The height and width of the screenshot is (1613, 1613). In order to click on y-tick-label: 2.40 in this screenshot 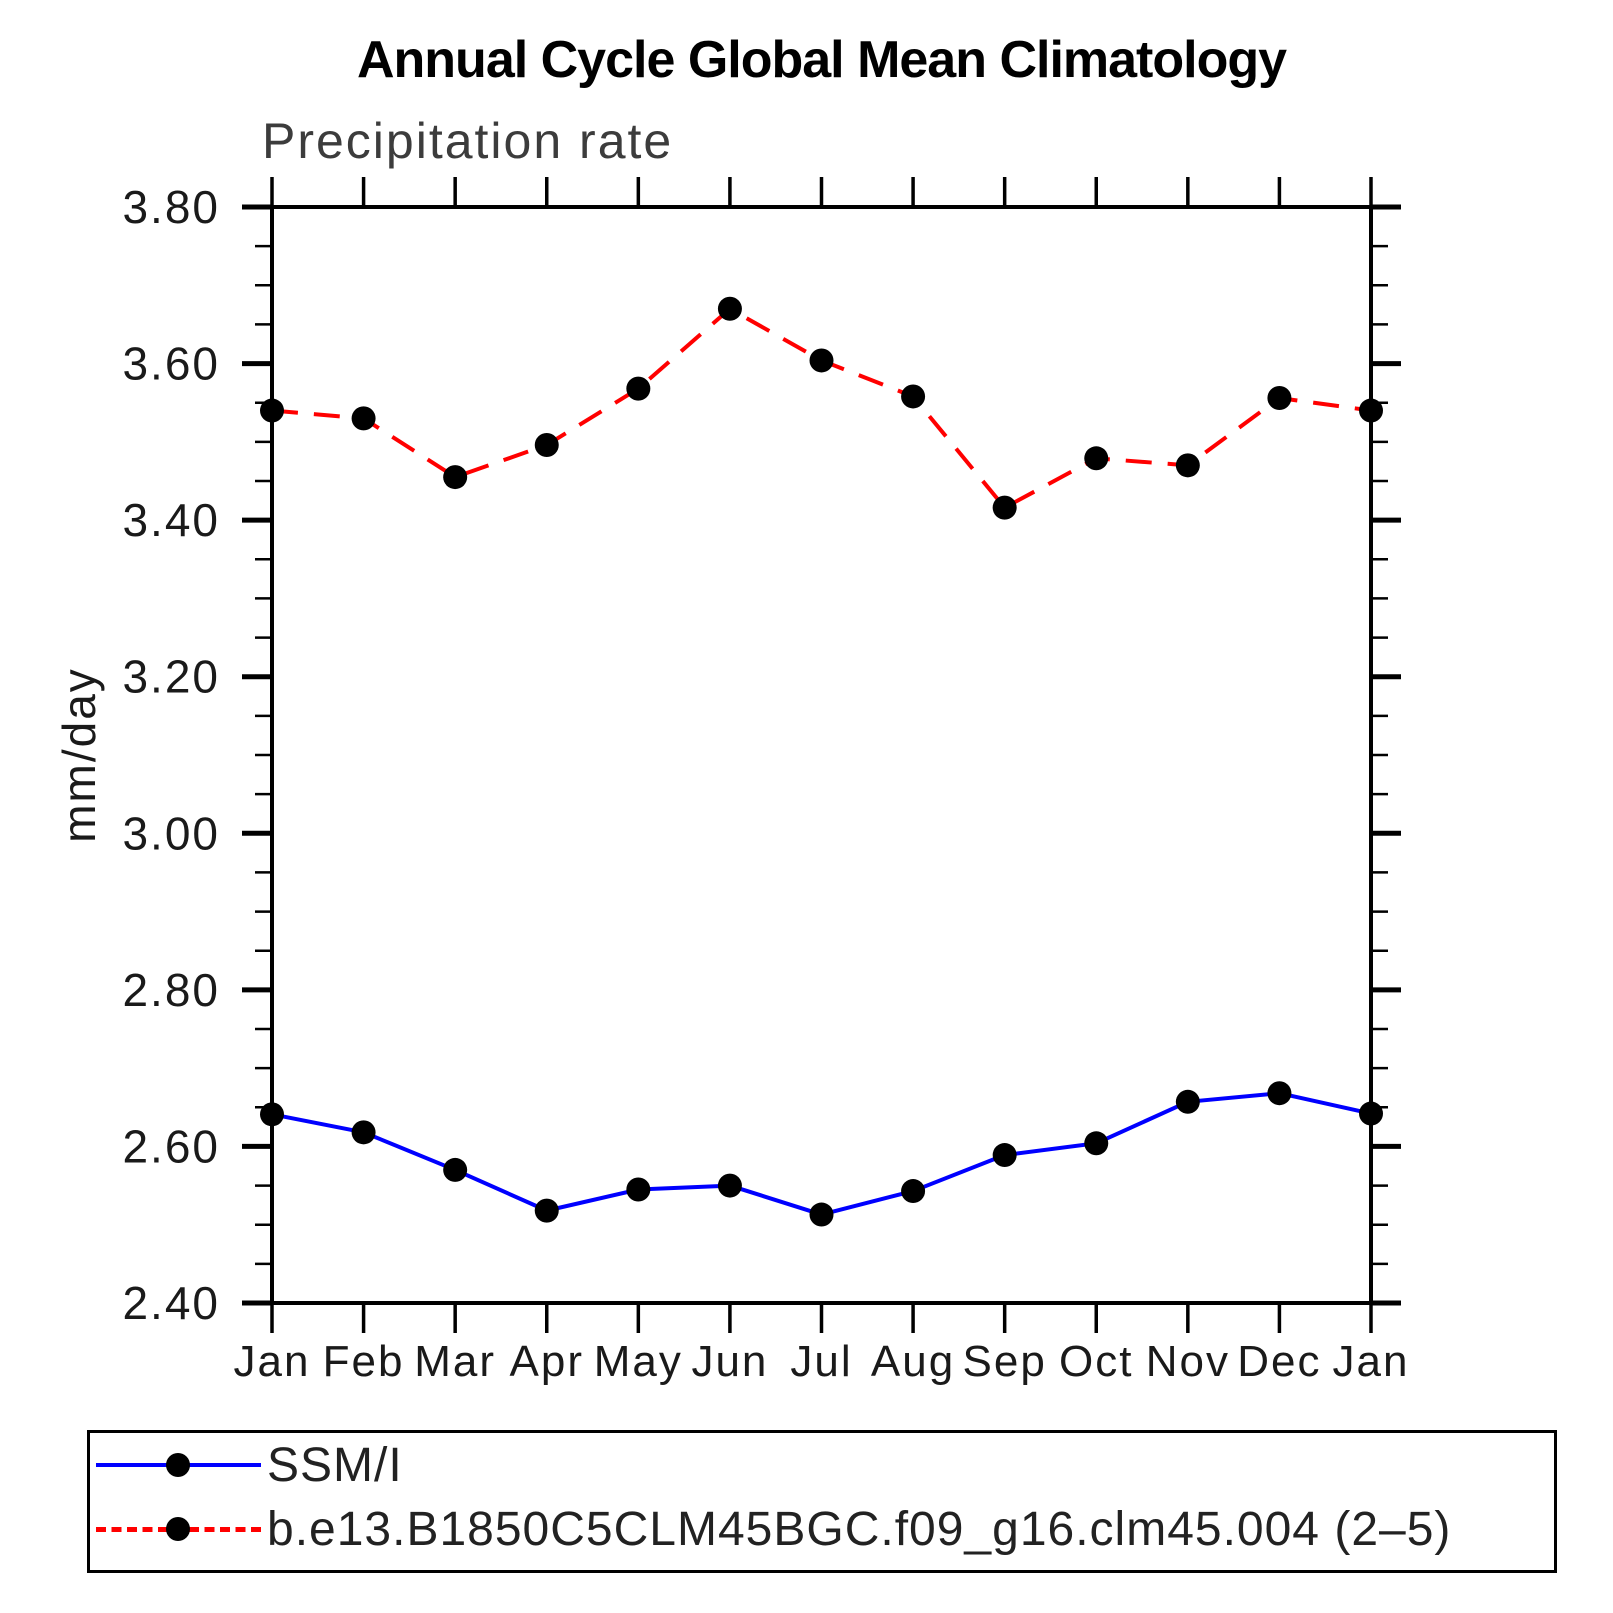, I will do `click(171, 1303)`.